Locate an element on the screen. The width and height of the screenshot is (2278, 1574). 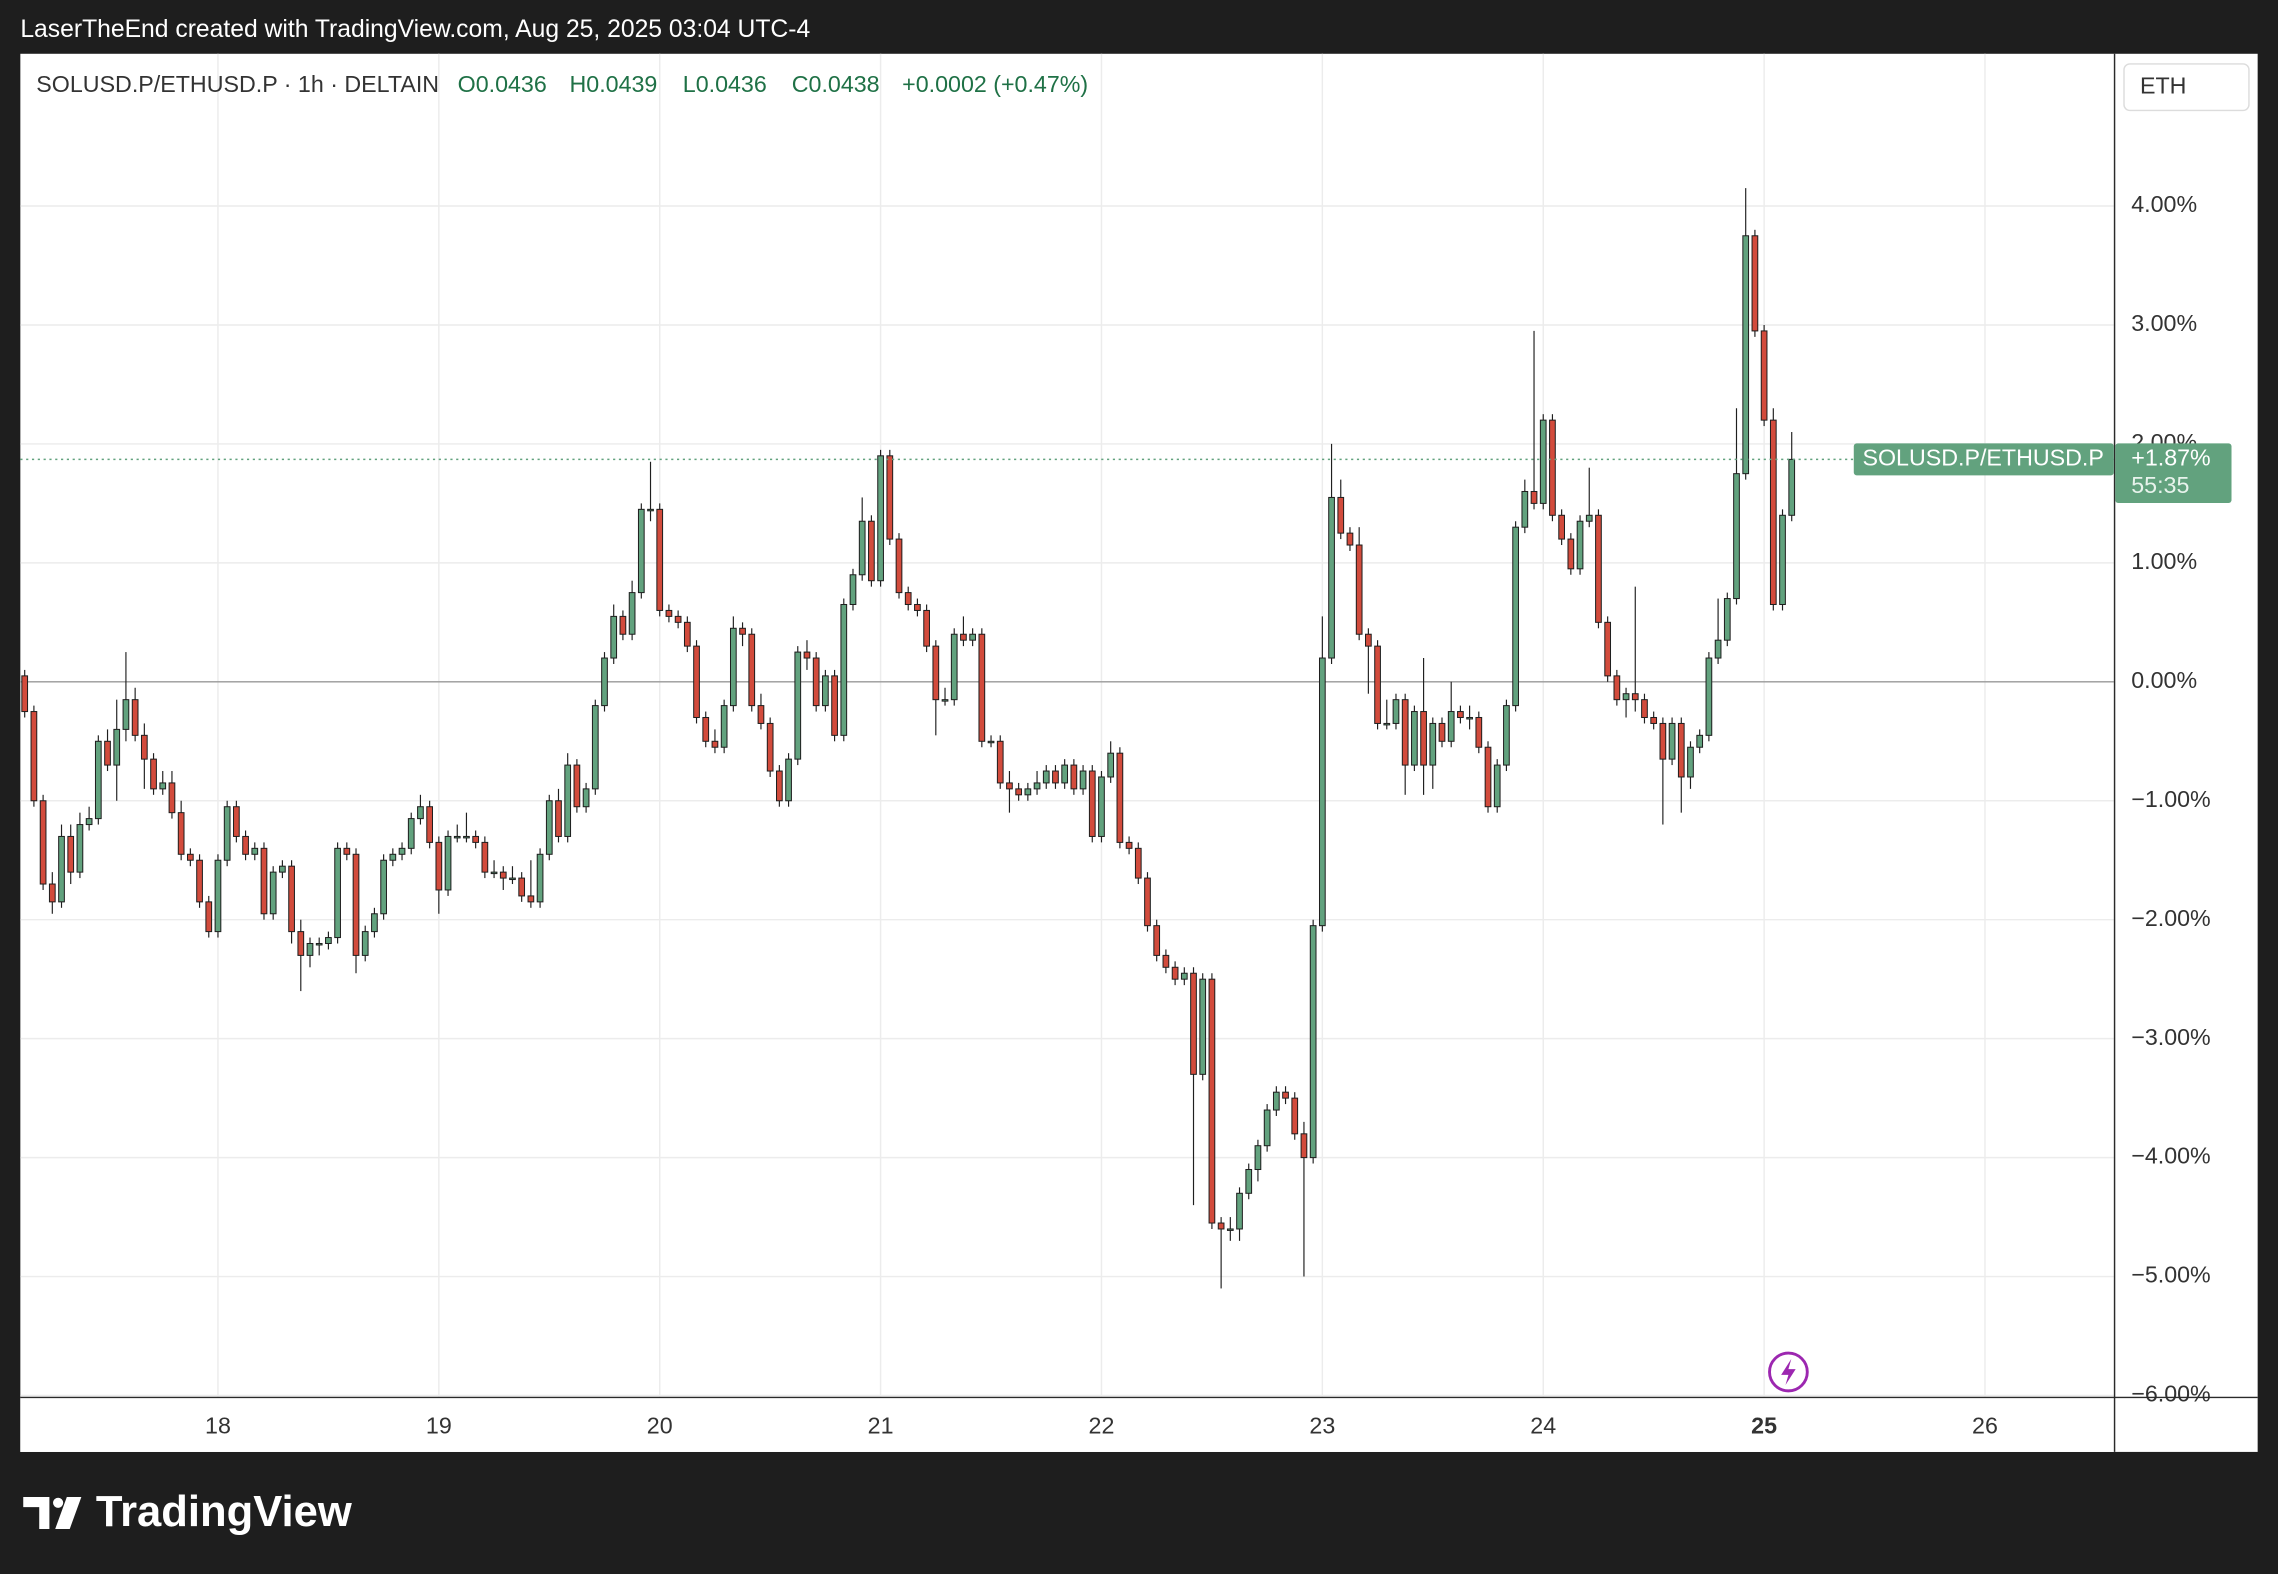
x-tick-label: 24 is located at coordinates (1543, 1425).